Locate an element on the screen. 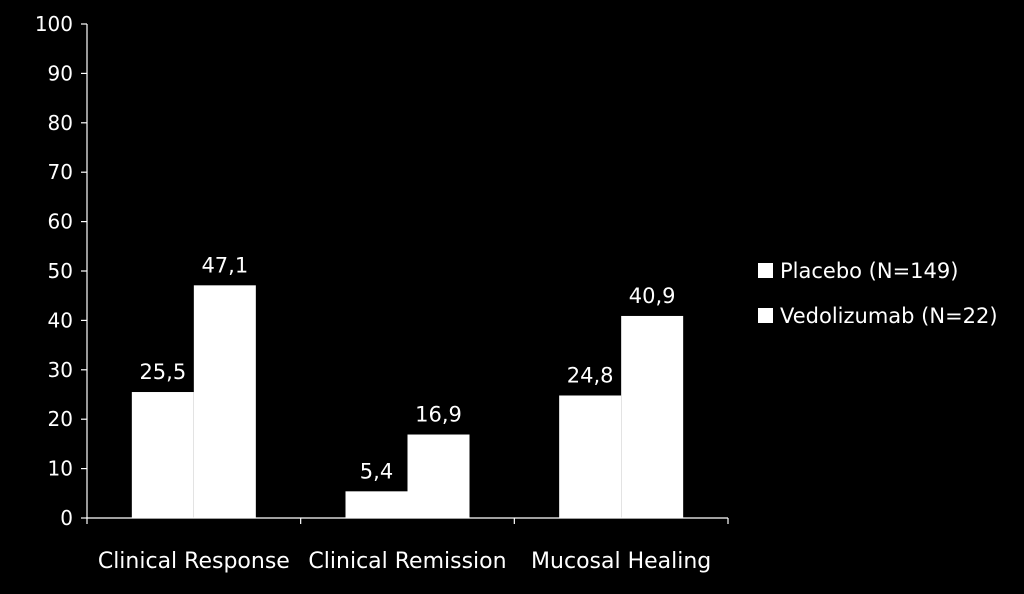 This screenshot has height=594, width=1024. y-tick-label: 50 is located at coordinates (60, 271).